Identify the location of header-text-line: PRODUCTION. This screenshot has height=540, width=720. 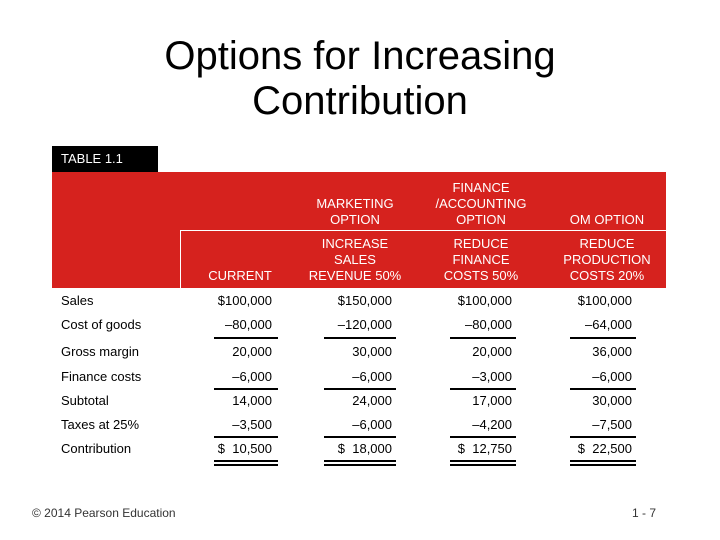
(607, 259).